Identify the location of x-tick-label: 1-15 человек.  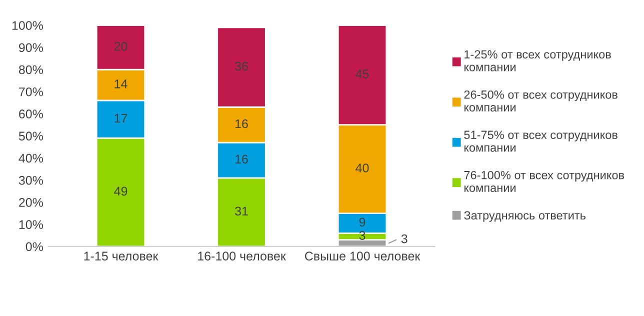
(121, 256).